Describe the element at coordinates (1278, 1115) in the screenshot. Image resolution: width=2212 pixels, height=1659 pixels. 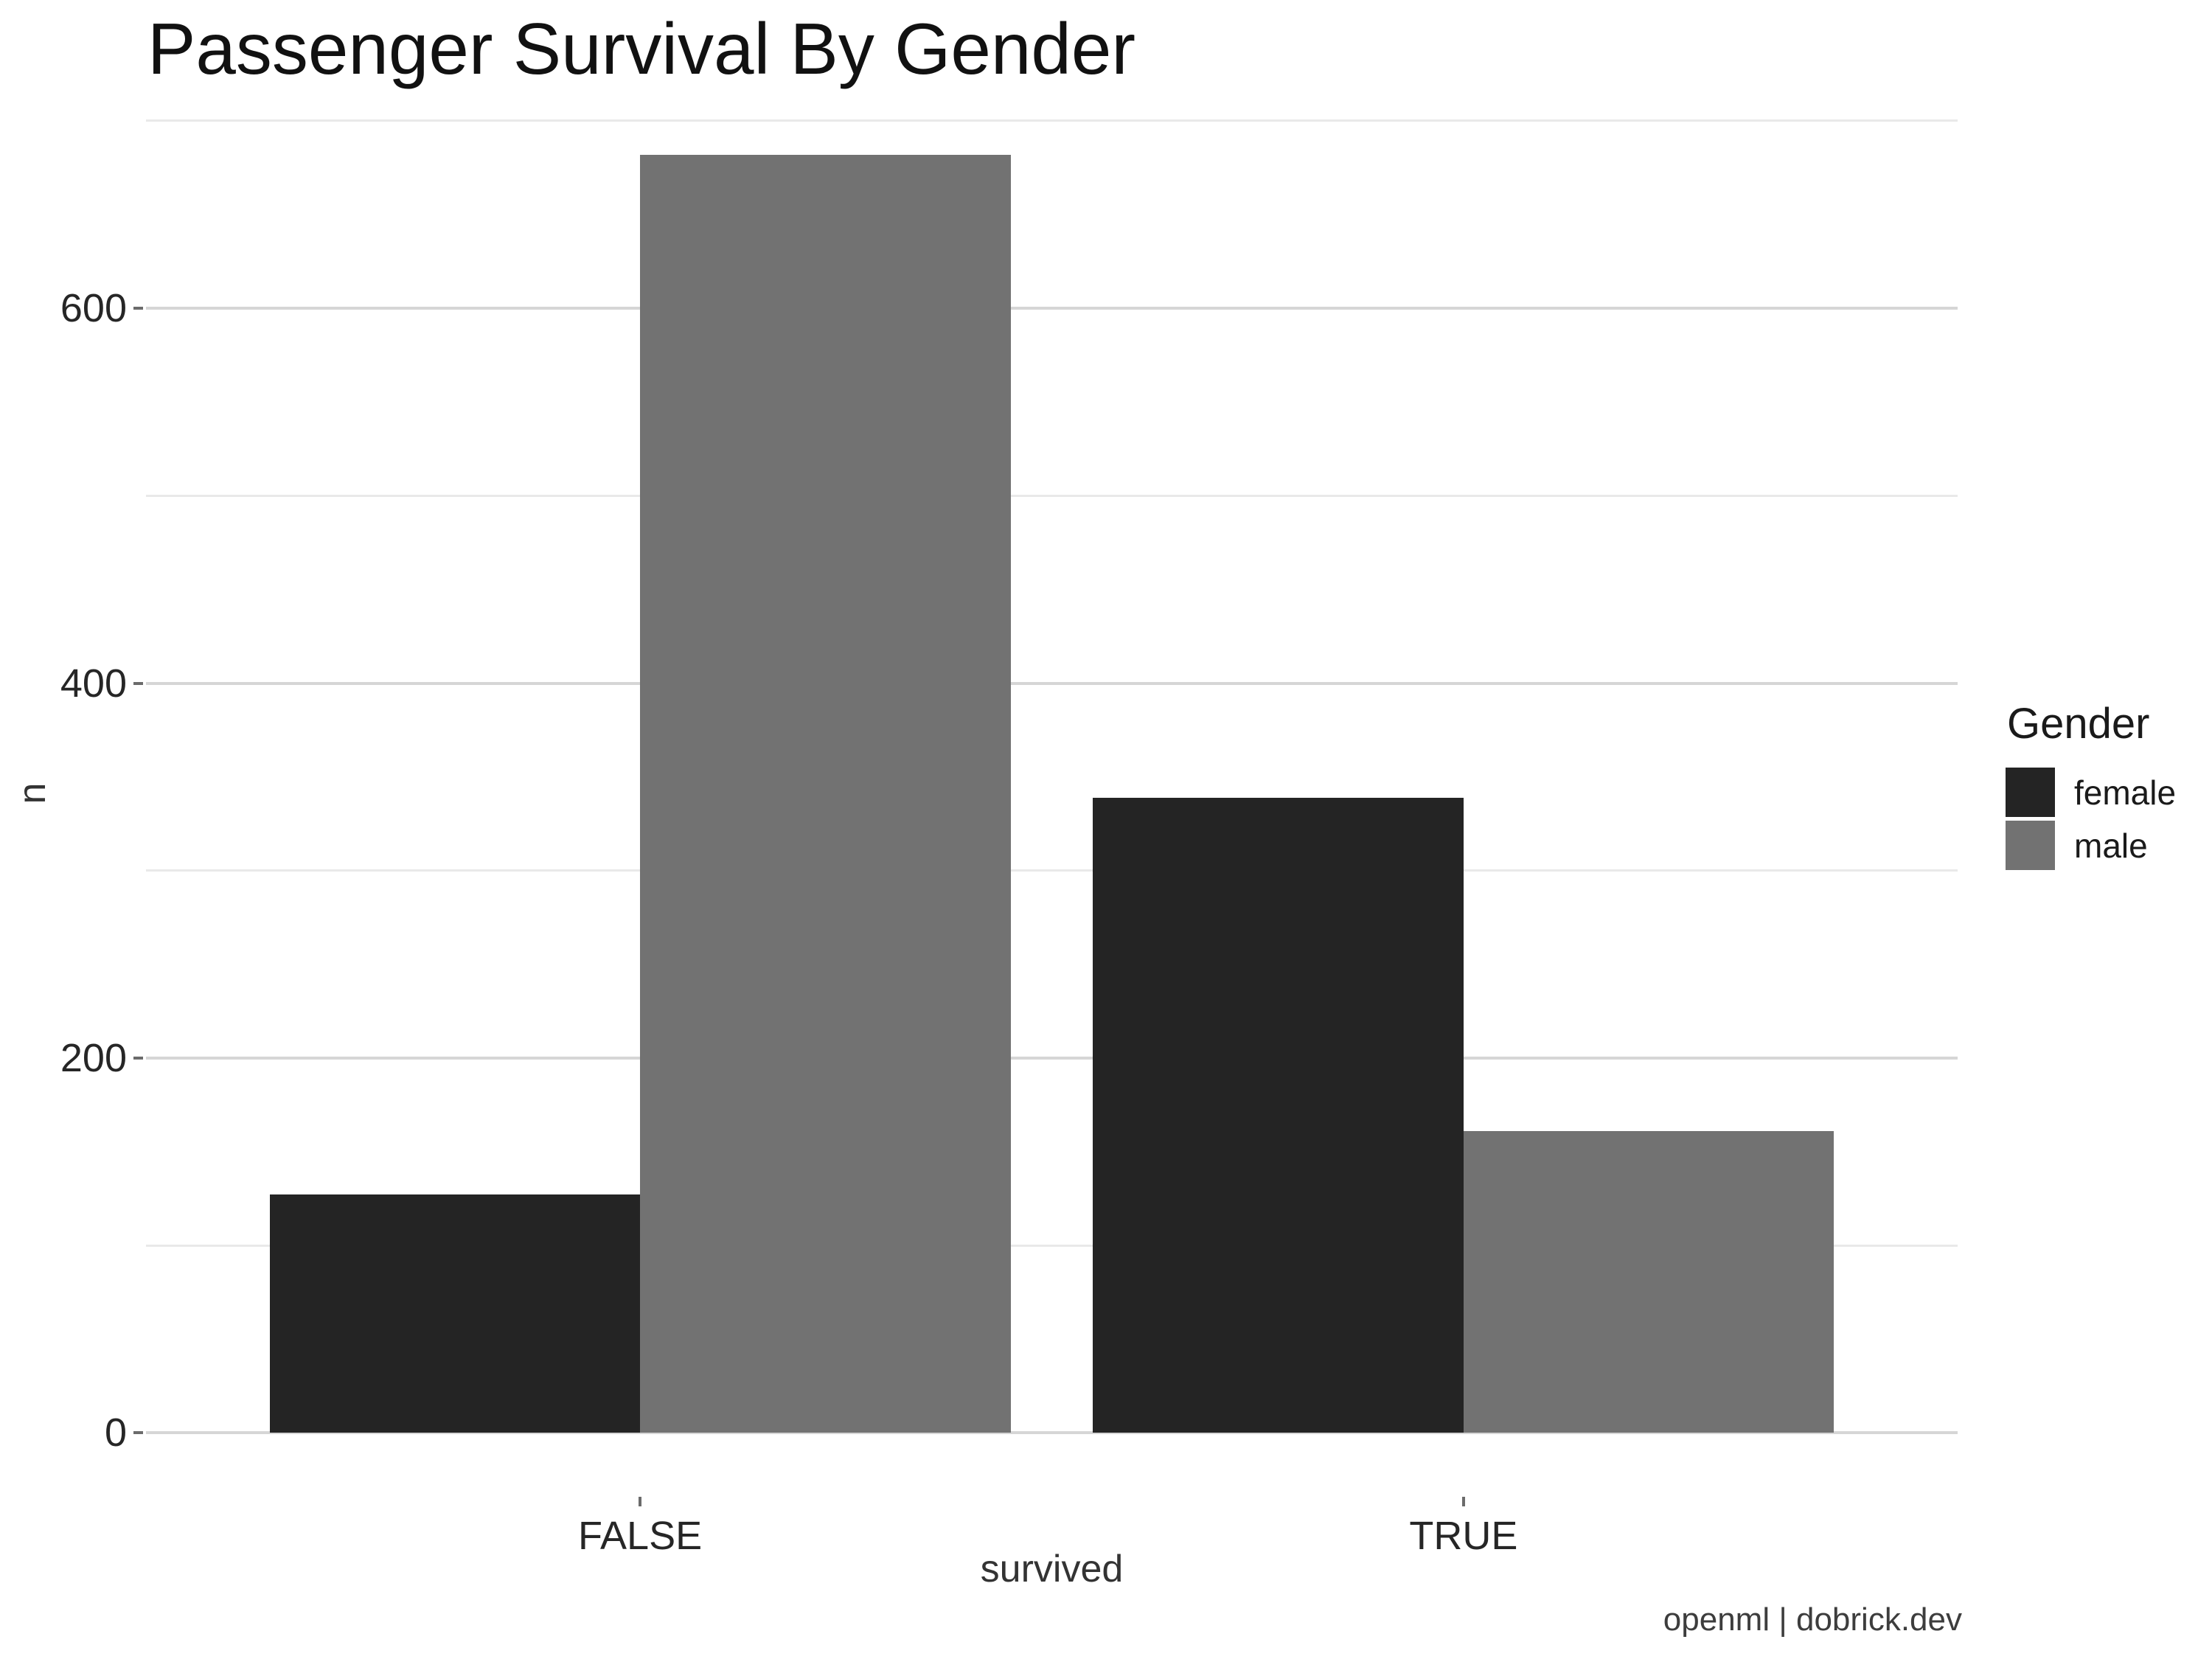
I see `bar-true-female` at that location.